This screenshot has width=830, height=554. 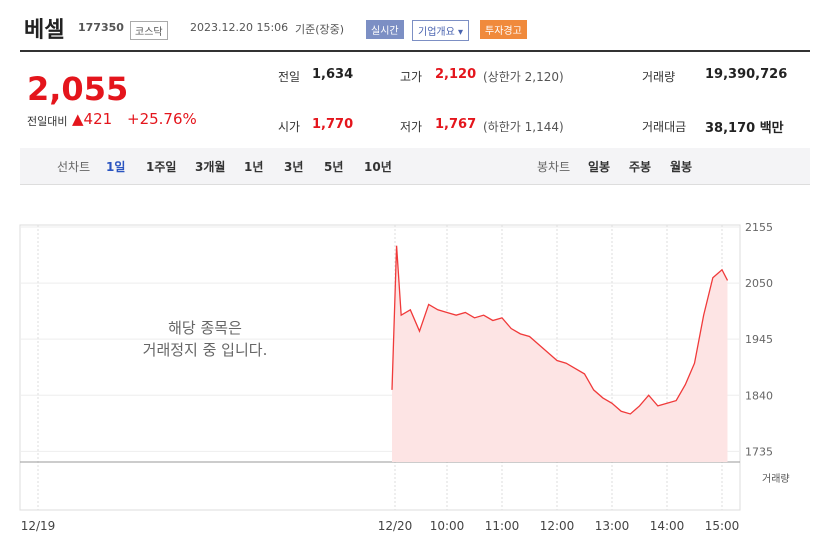 What do you see at coordinates (759, 227) in the screenshot?
I see `y-tick-label: 2155` at bounding box center [759, 227].